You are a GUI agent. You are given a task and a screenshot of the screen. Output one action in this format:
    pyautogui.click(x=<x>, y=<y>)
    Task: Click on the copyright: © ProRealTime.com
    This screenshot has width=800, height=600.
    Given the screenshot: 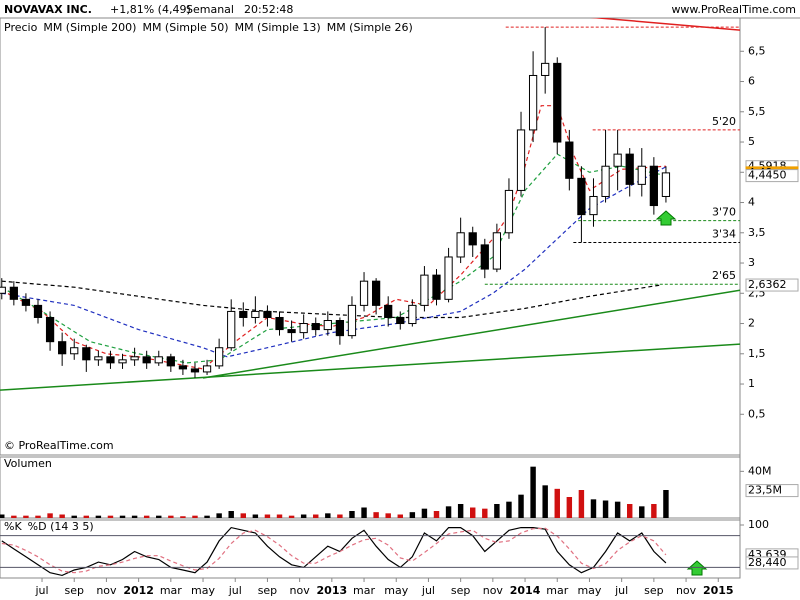 What is the action you would take?
    pyautogui.click(x=59, y=445)
    